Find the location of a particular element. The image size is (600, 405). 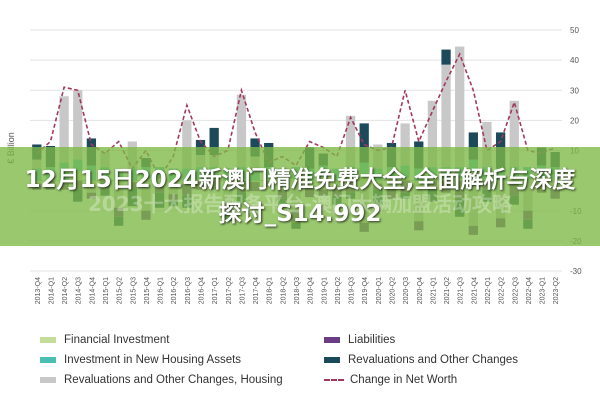

x-tick-label: 2019-Q2 is located at coordinates (338, 290).